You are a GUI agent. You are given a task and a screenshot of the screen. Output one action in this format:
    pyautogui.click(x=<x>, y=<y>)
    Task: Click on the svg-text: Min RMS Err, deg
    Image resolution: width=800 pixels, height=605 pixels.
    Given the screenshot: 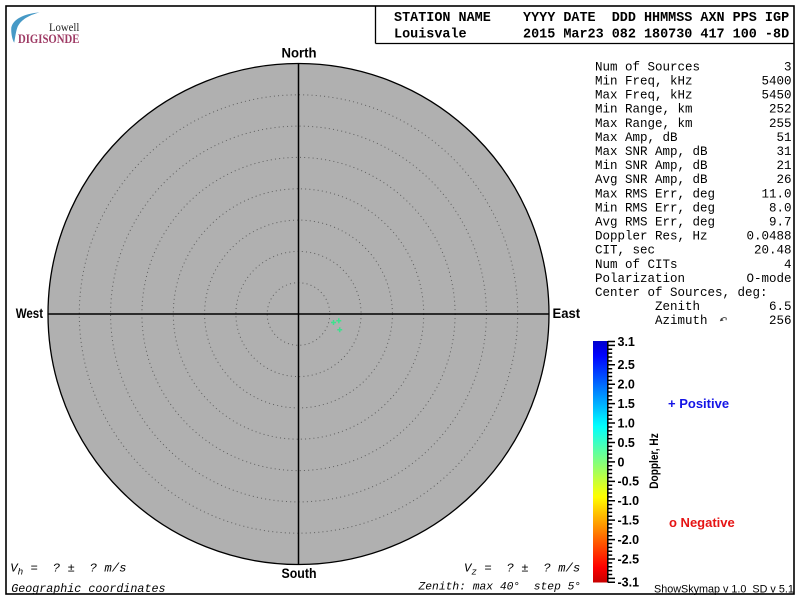 What is the action you would take?
    pyautogui.click(x=655, y=208)
    